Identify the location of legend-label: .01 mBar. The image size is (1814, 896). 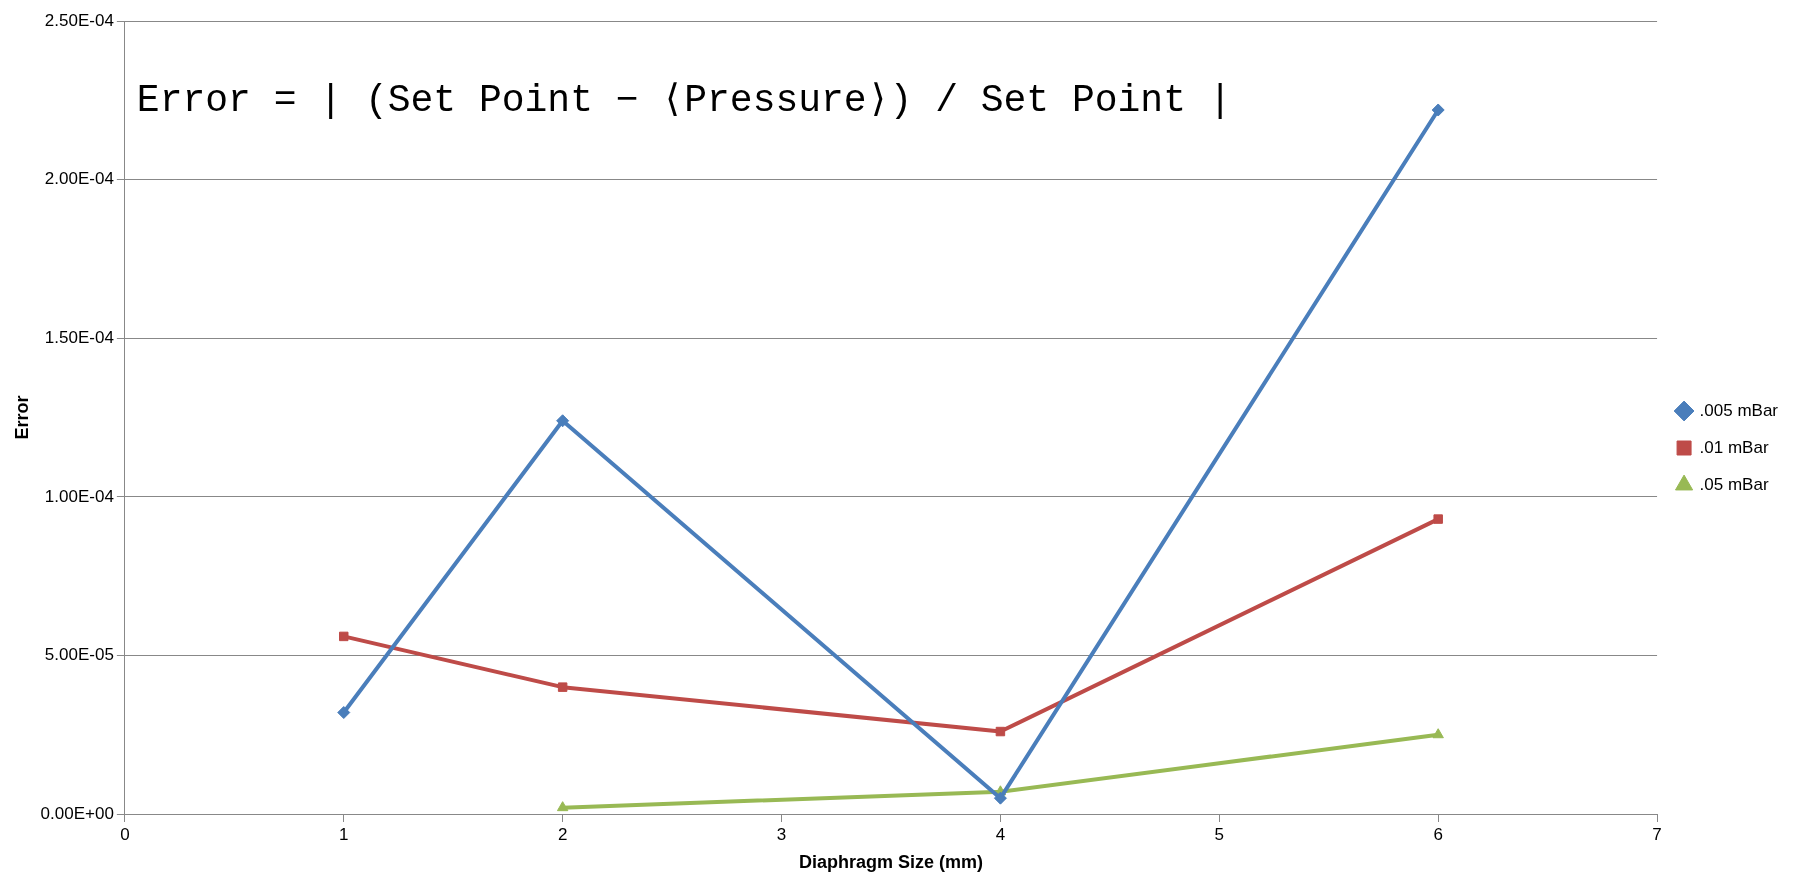
(1734, 447).